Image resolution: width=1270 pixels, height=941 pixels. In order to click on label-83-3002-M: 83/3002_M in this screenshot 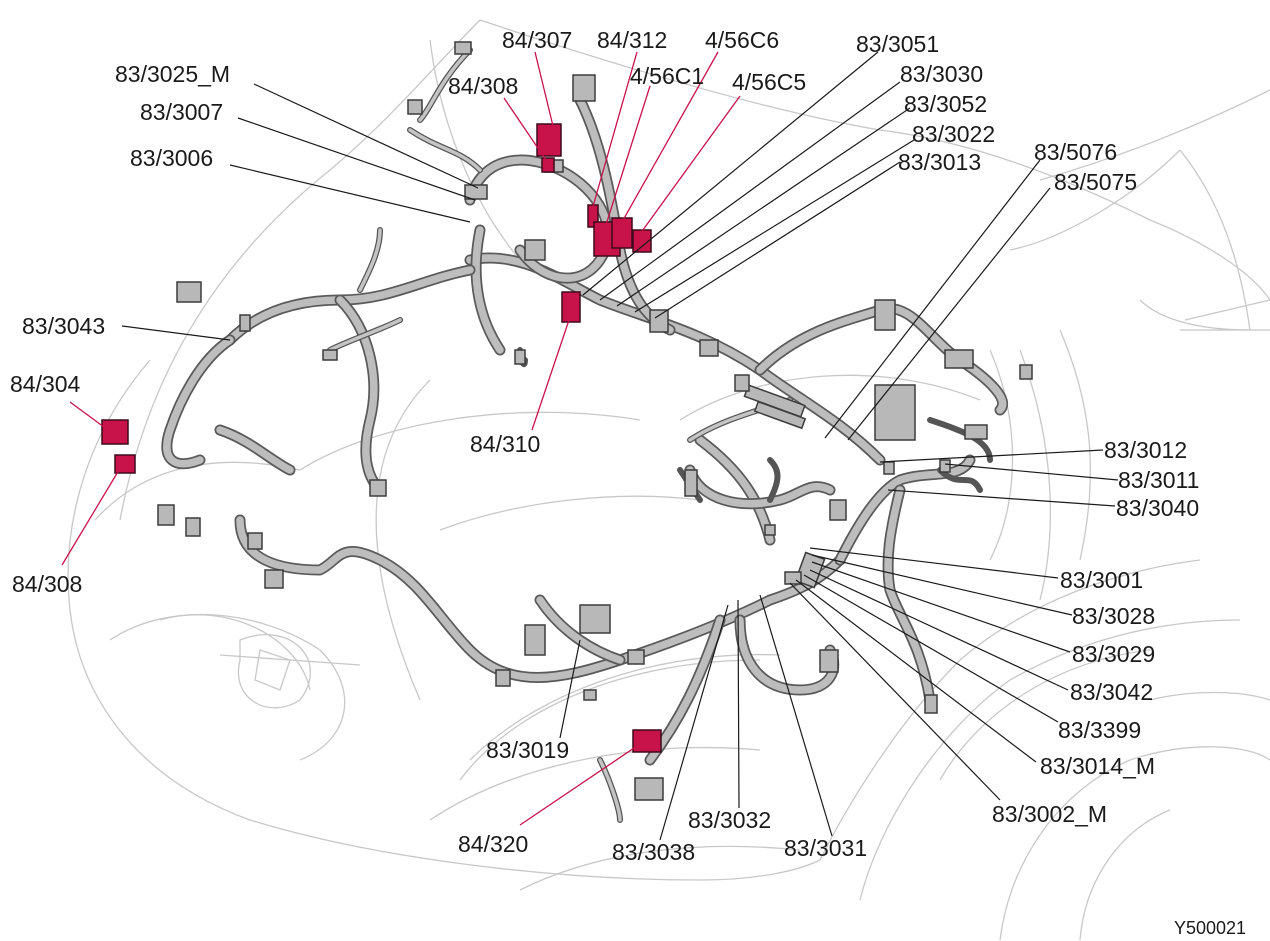, I will do `click(1049, 814)`.